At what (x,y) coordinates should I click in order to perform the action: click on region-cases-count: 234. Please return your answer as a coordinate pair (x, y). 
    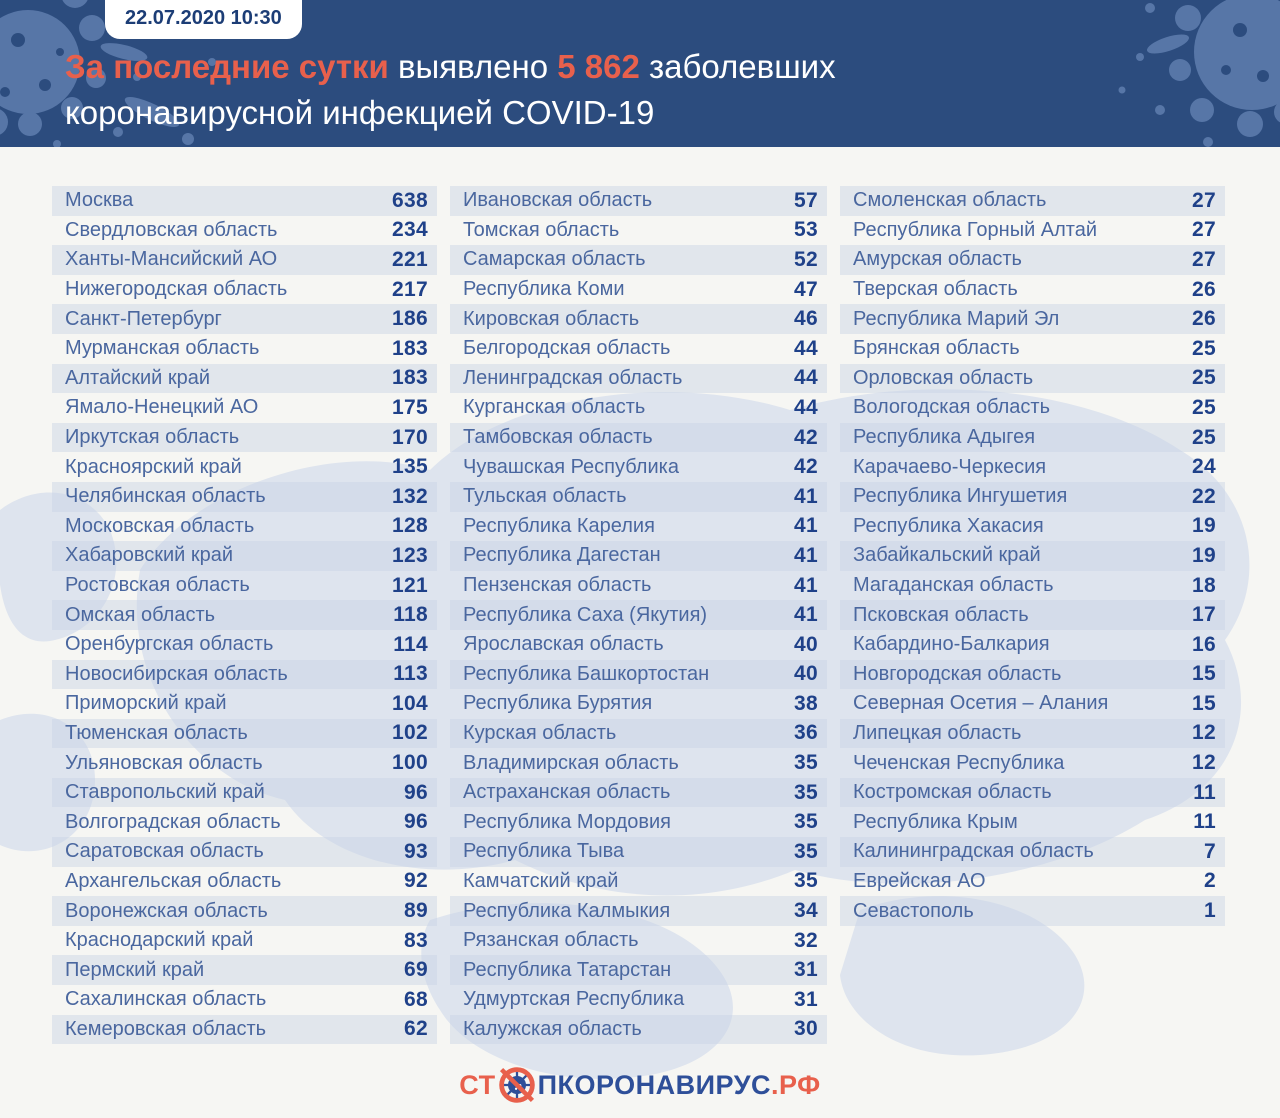
    Looking at the image, I should click on (410, 230).